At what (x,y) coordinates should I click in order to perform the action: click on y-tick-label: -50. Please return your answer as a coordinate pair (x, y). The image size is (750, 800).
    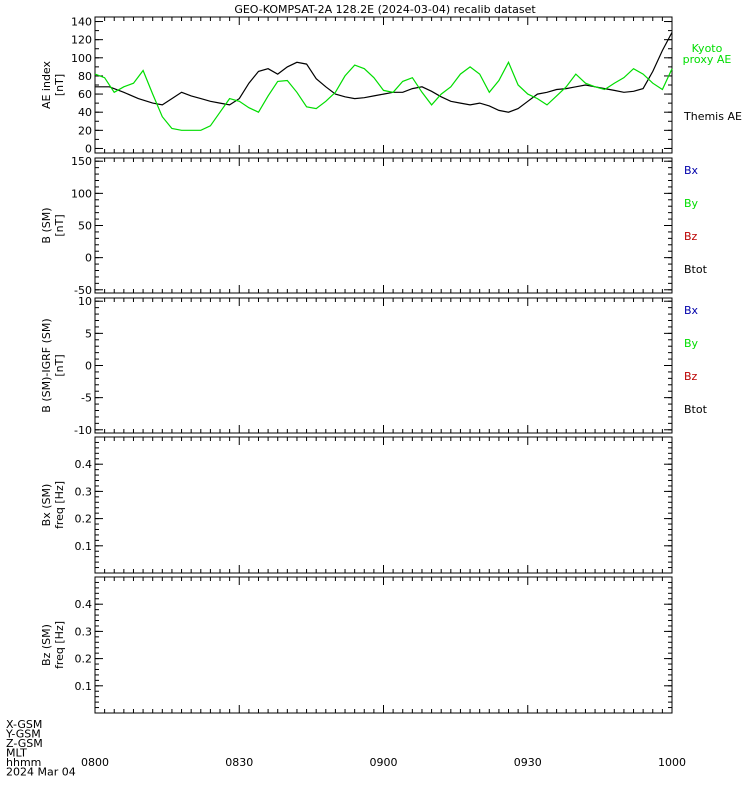
    Looking at the image, I should click on (83, 290).